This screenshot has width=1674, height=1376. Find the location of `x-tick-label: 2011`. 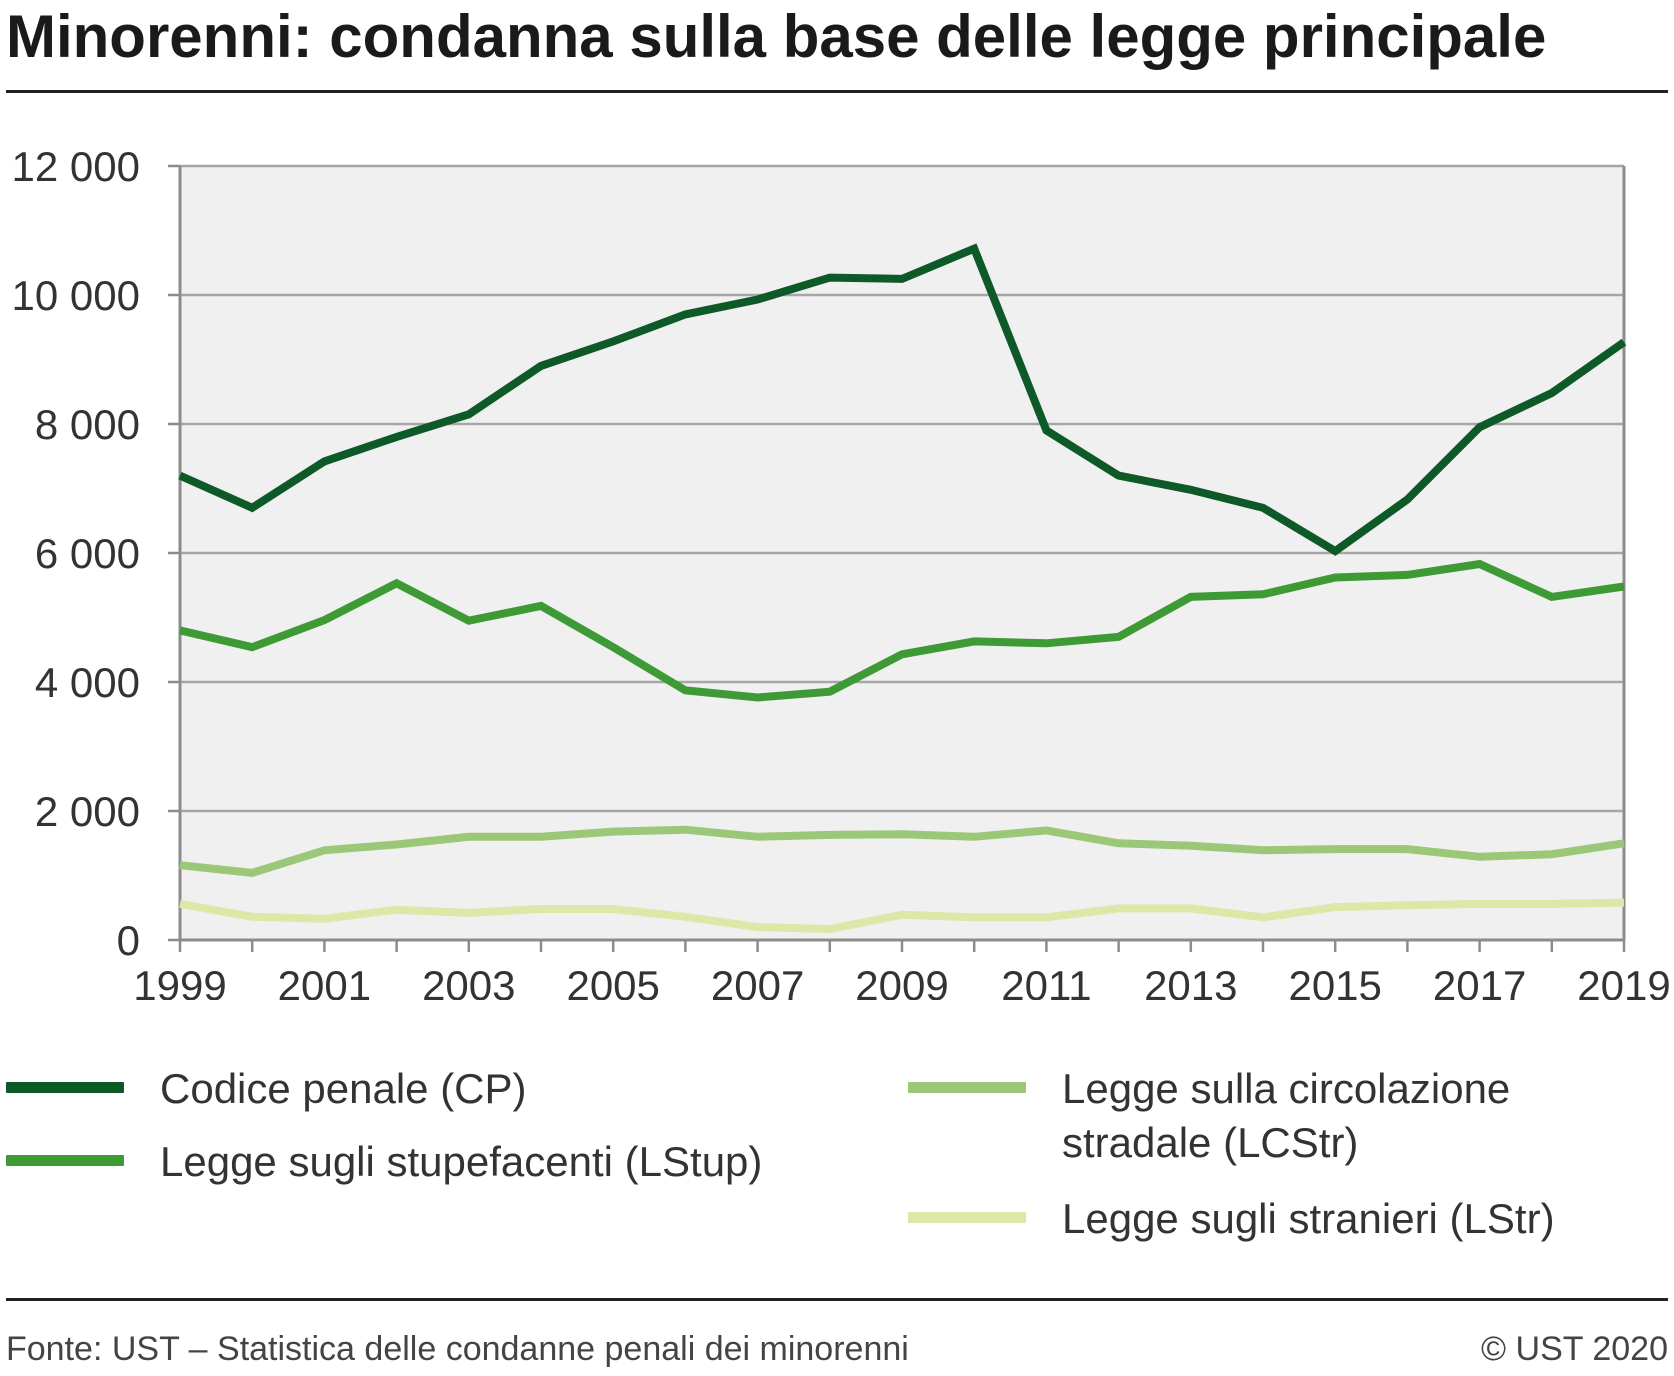

x-tick-label: 2011 is located at coordinates (1046, 981).